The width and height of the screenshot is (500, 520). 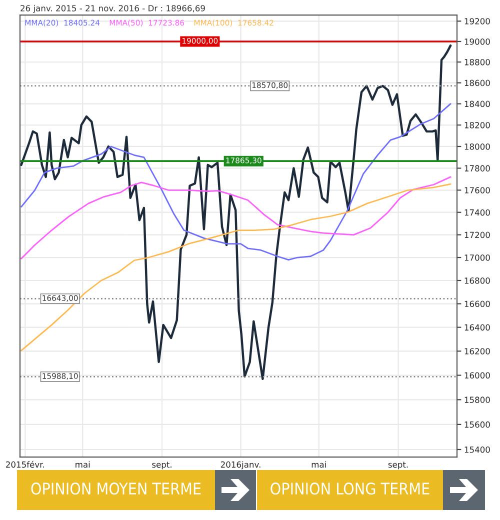 I want to click on chart-title: 26 janv. 2015 - 21 nov. 2016 - Dr : 18966,69, so click(x=112, y=8).